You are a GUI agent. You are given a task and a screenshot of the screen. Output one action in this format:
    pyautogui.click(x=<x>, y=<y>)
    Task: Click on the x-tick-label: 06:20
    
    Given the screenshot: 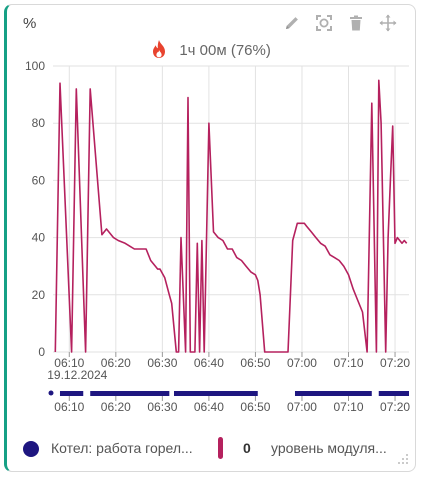 What is the action you would take?
    pyautogui.click(x=116, y=363)
    